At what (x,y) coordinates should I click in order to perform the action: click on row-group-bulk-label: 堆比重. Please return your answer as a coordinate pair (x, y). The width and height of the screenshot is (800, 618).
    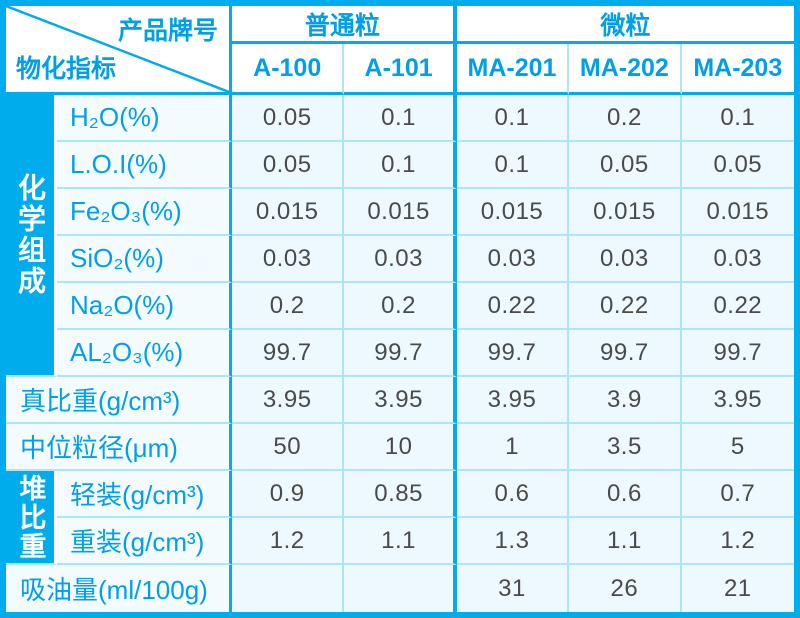
    Looking at the image, I should click on (30, 517).